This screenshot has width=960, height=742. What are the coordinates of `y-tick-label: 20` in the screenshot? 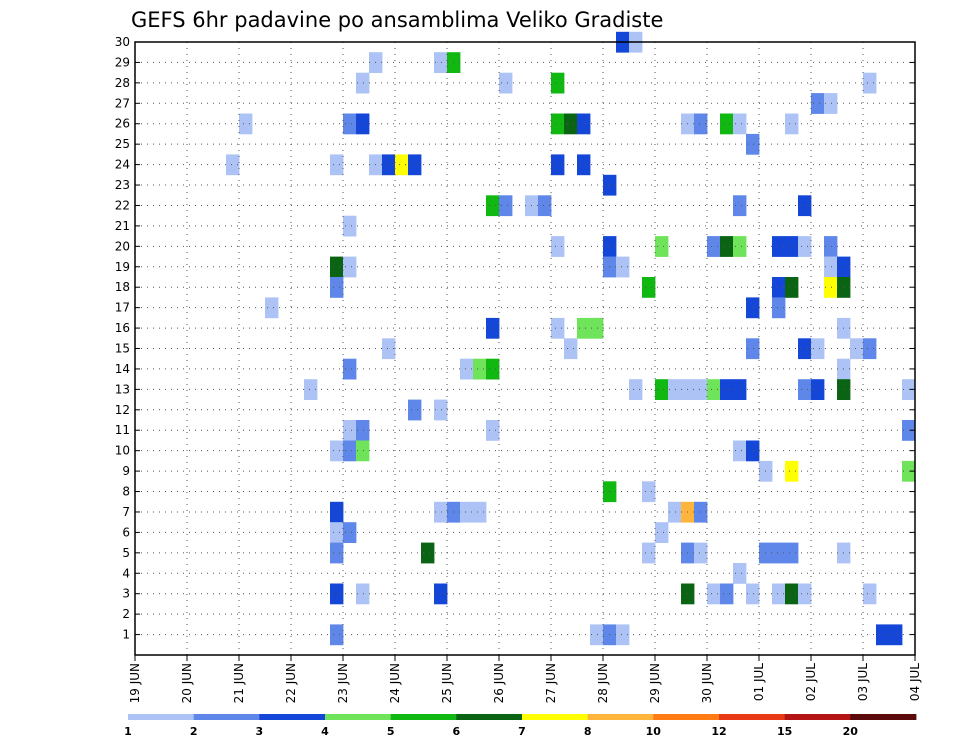 It's located at (122, 246).